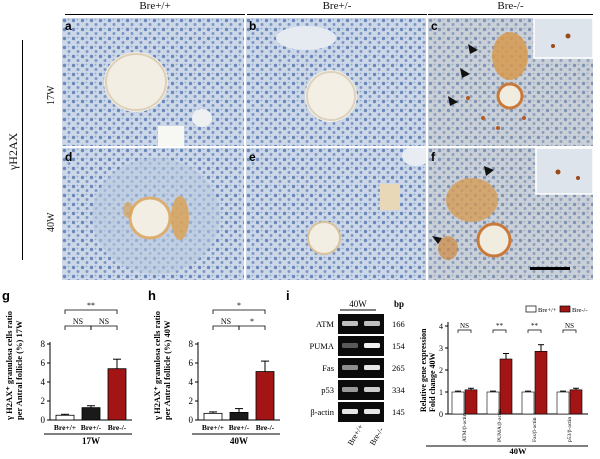 The width and height of the screenshot is (600, 459). Describe the element at coordinates (510, 6) in the screenshot. I see `genotype-header-ko: Bre-/-` at that location.